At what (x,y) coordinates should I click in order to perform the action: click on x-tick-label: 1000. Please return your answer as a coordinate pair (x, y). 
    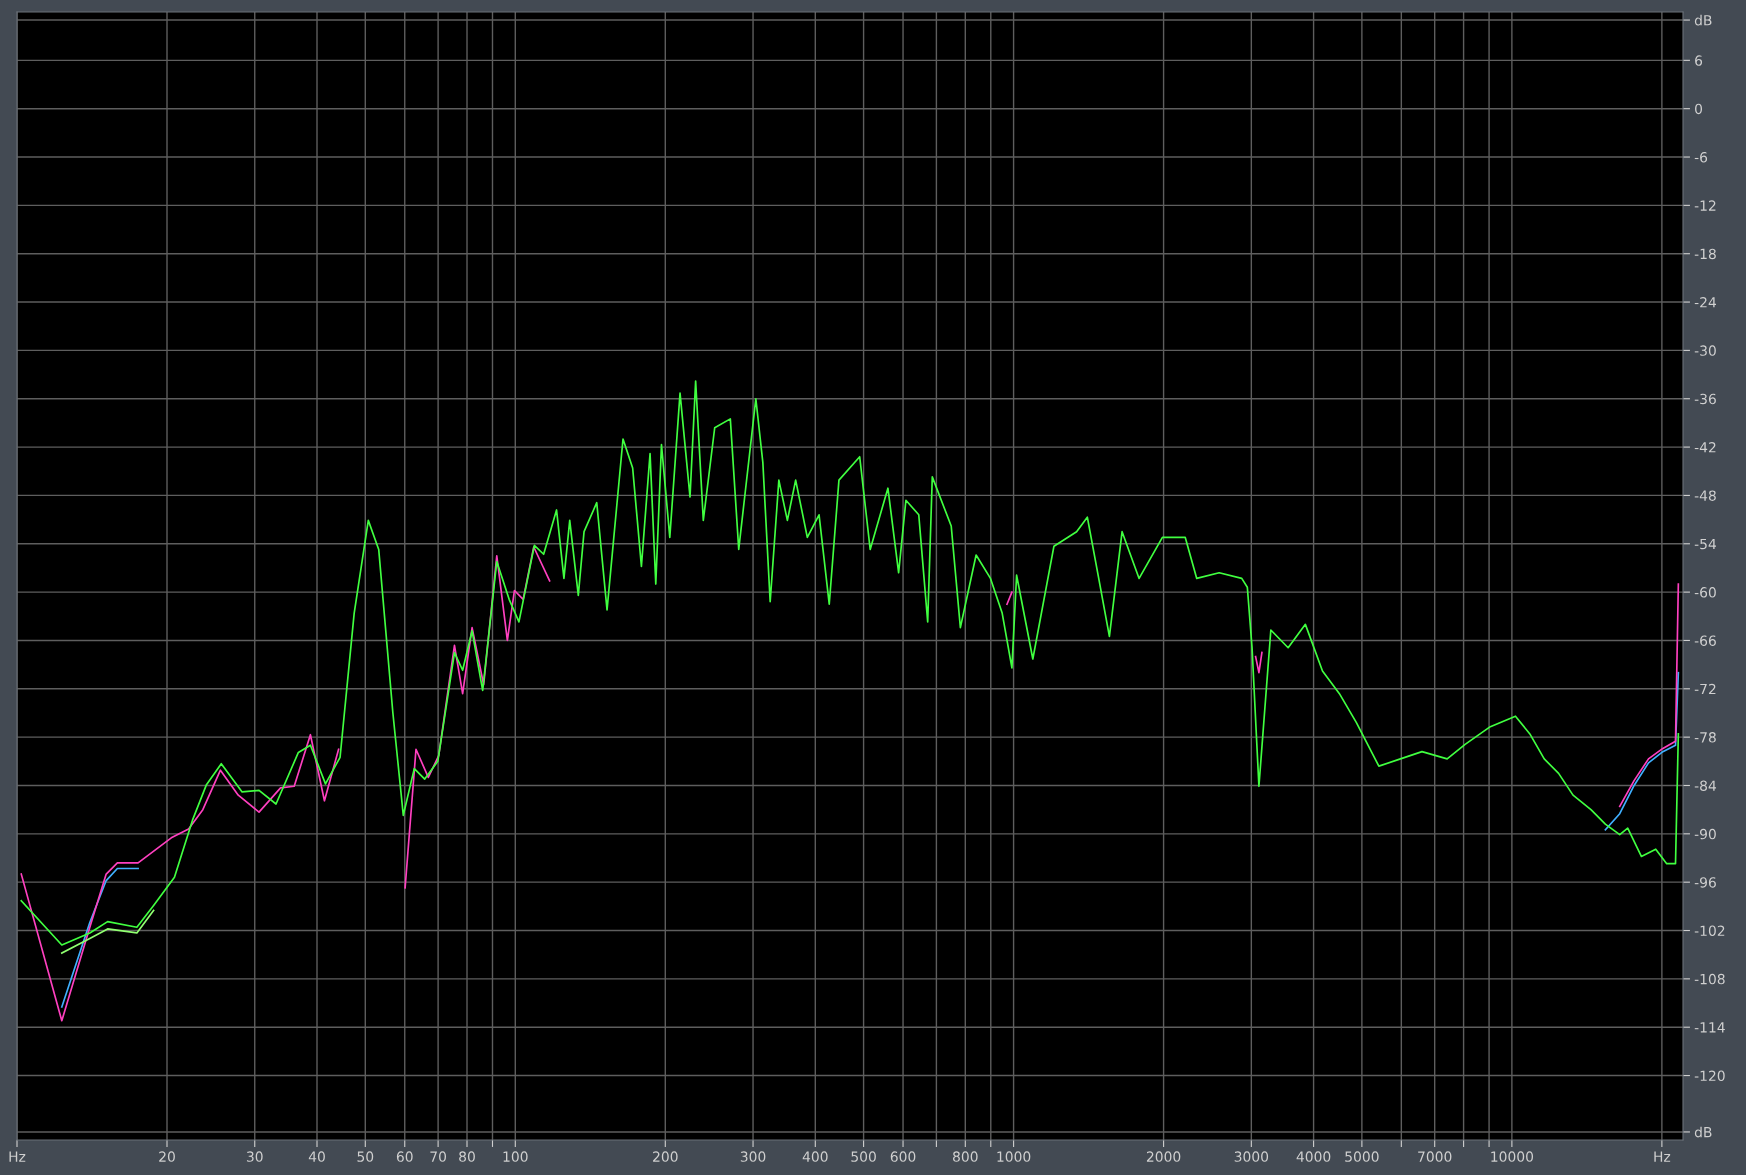
    Looking at the image, I should click on (1014, 1156).